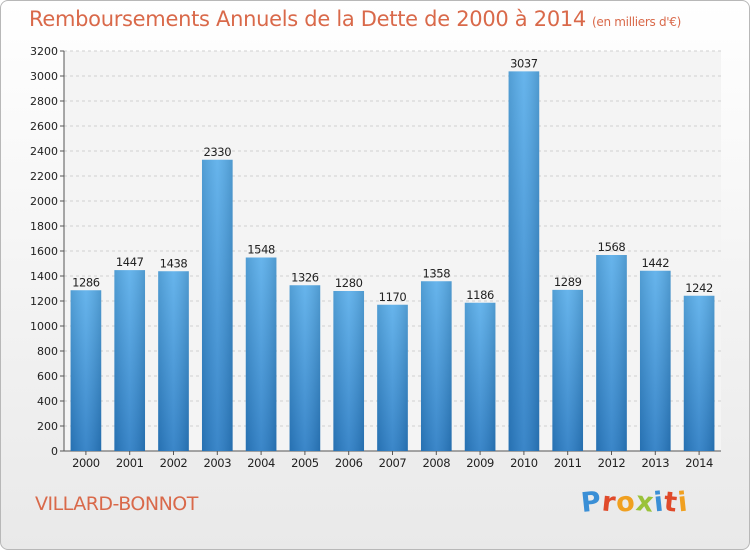 The width and height of the screenshot is (750, 550). I want to click on data-label: 1186, so click(480, 295).